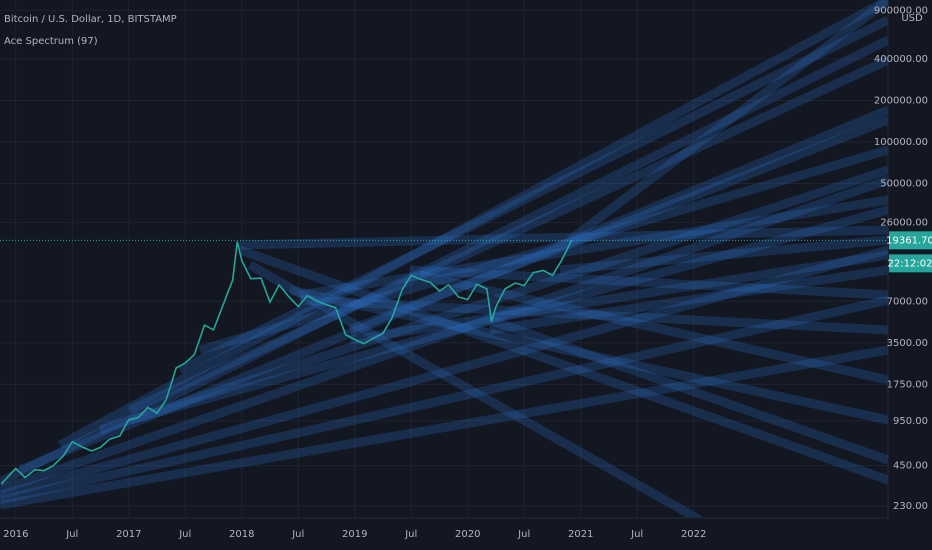  I want to click on y-tick-label: 1750.00, so click(907, 384).